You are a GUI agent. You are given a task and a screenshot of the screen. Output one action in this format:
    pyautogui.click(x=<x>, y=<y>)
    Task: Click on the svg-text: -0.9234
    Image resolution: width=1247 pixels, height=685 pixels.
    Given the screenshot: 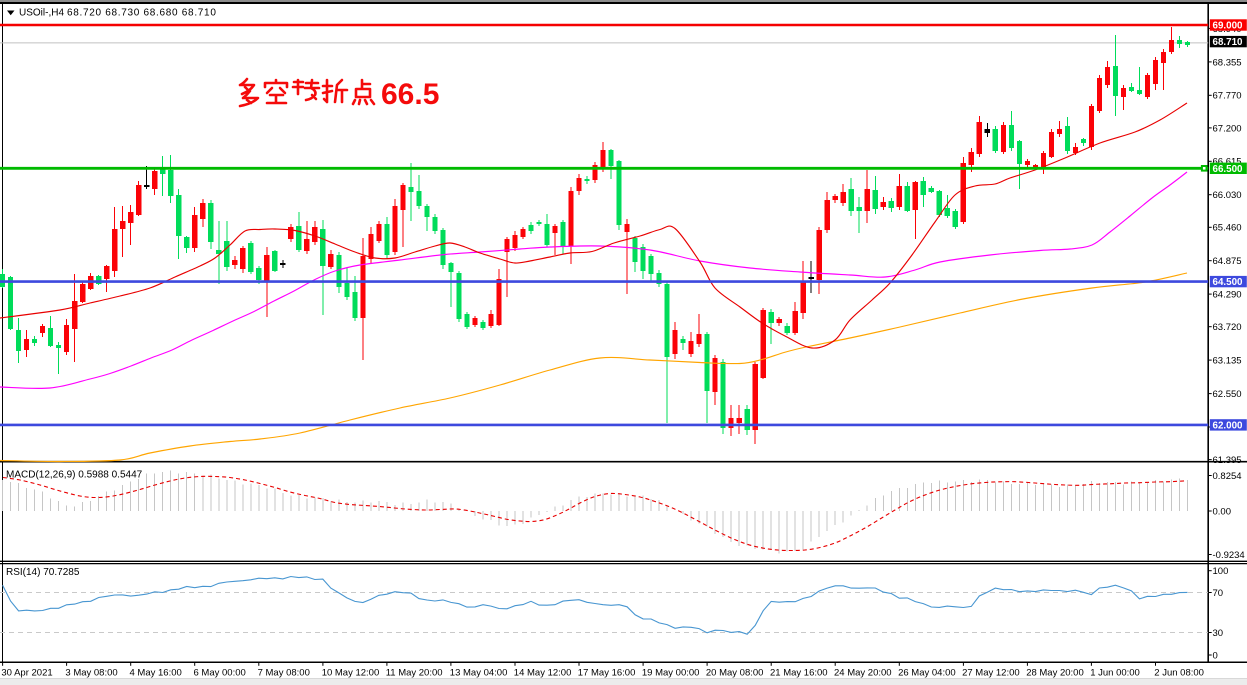 What is the action you would take?
    pyautogui.click(x=1229, y=555)
    